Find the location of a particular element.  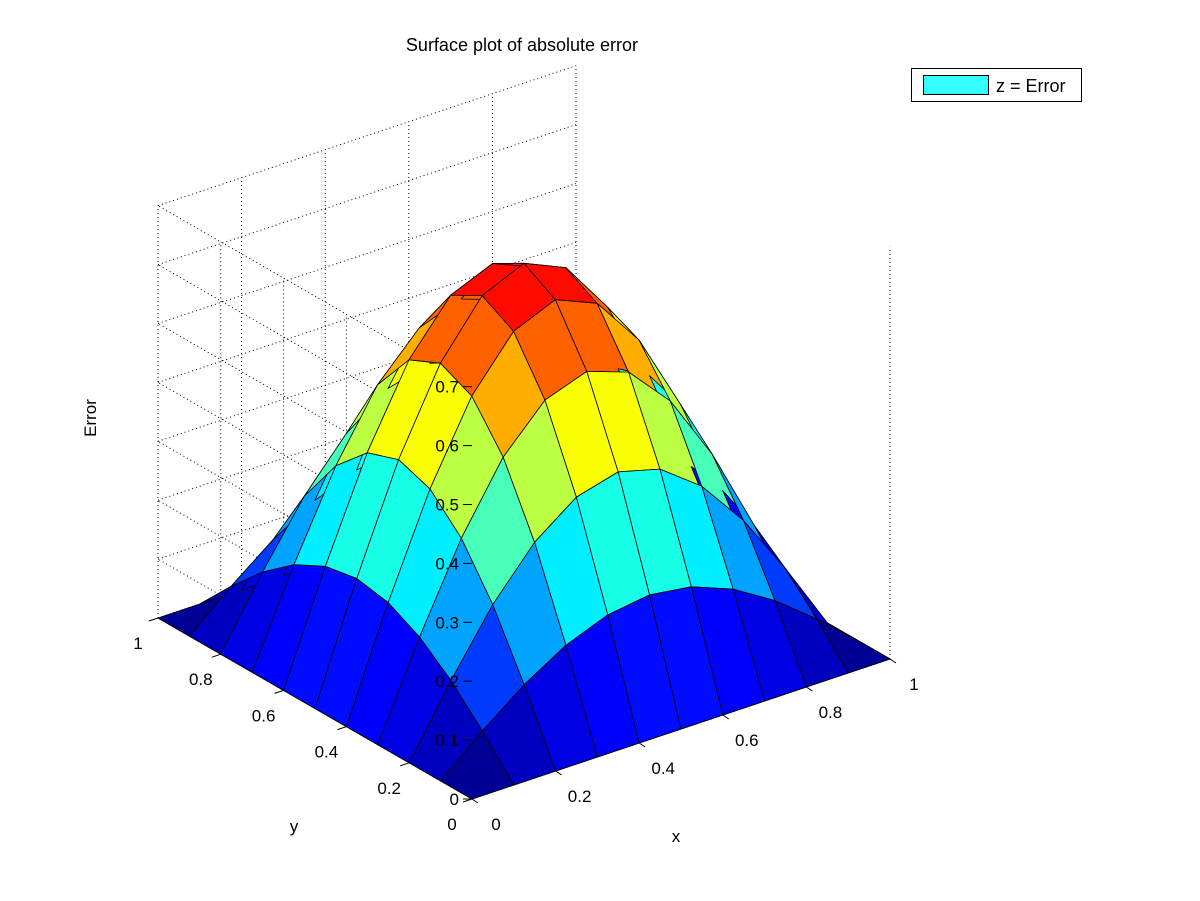

legend-swatch is located at coordinates (956, 85).